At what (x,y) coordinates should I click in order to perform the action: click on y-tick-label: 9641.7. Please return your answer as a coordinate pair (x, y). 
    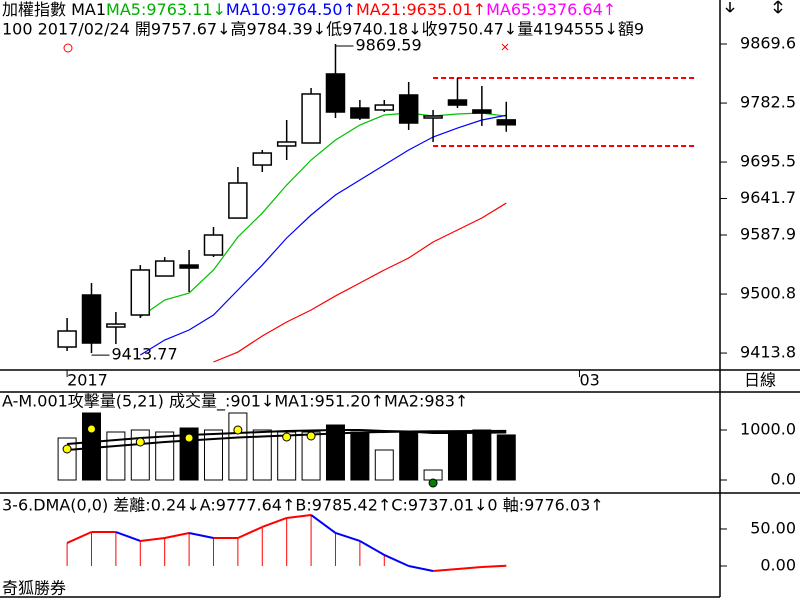
    Looking at the image, I should click on (768, 197).